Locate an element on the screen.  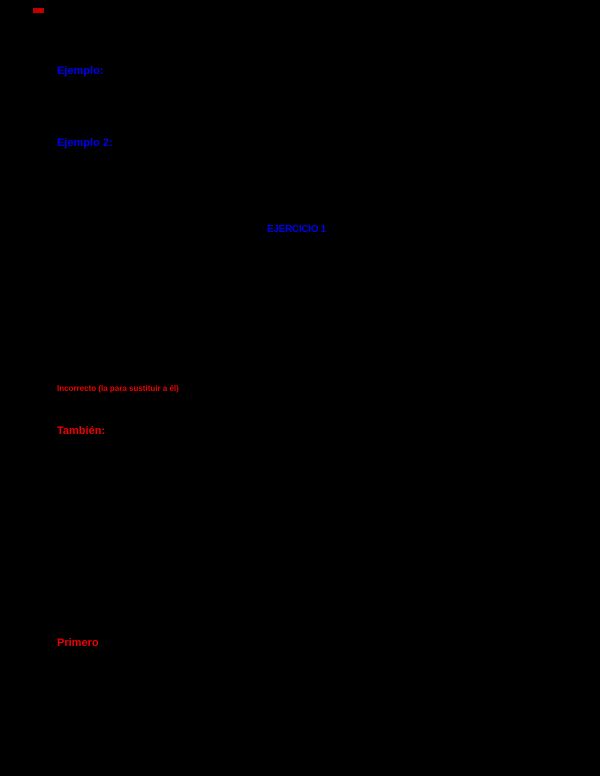
example-label-2: Ejemplo 2: is located at coordinates (85, 143).